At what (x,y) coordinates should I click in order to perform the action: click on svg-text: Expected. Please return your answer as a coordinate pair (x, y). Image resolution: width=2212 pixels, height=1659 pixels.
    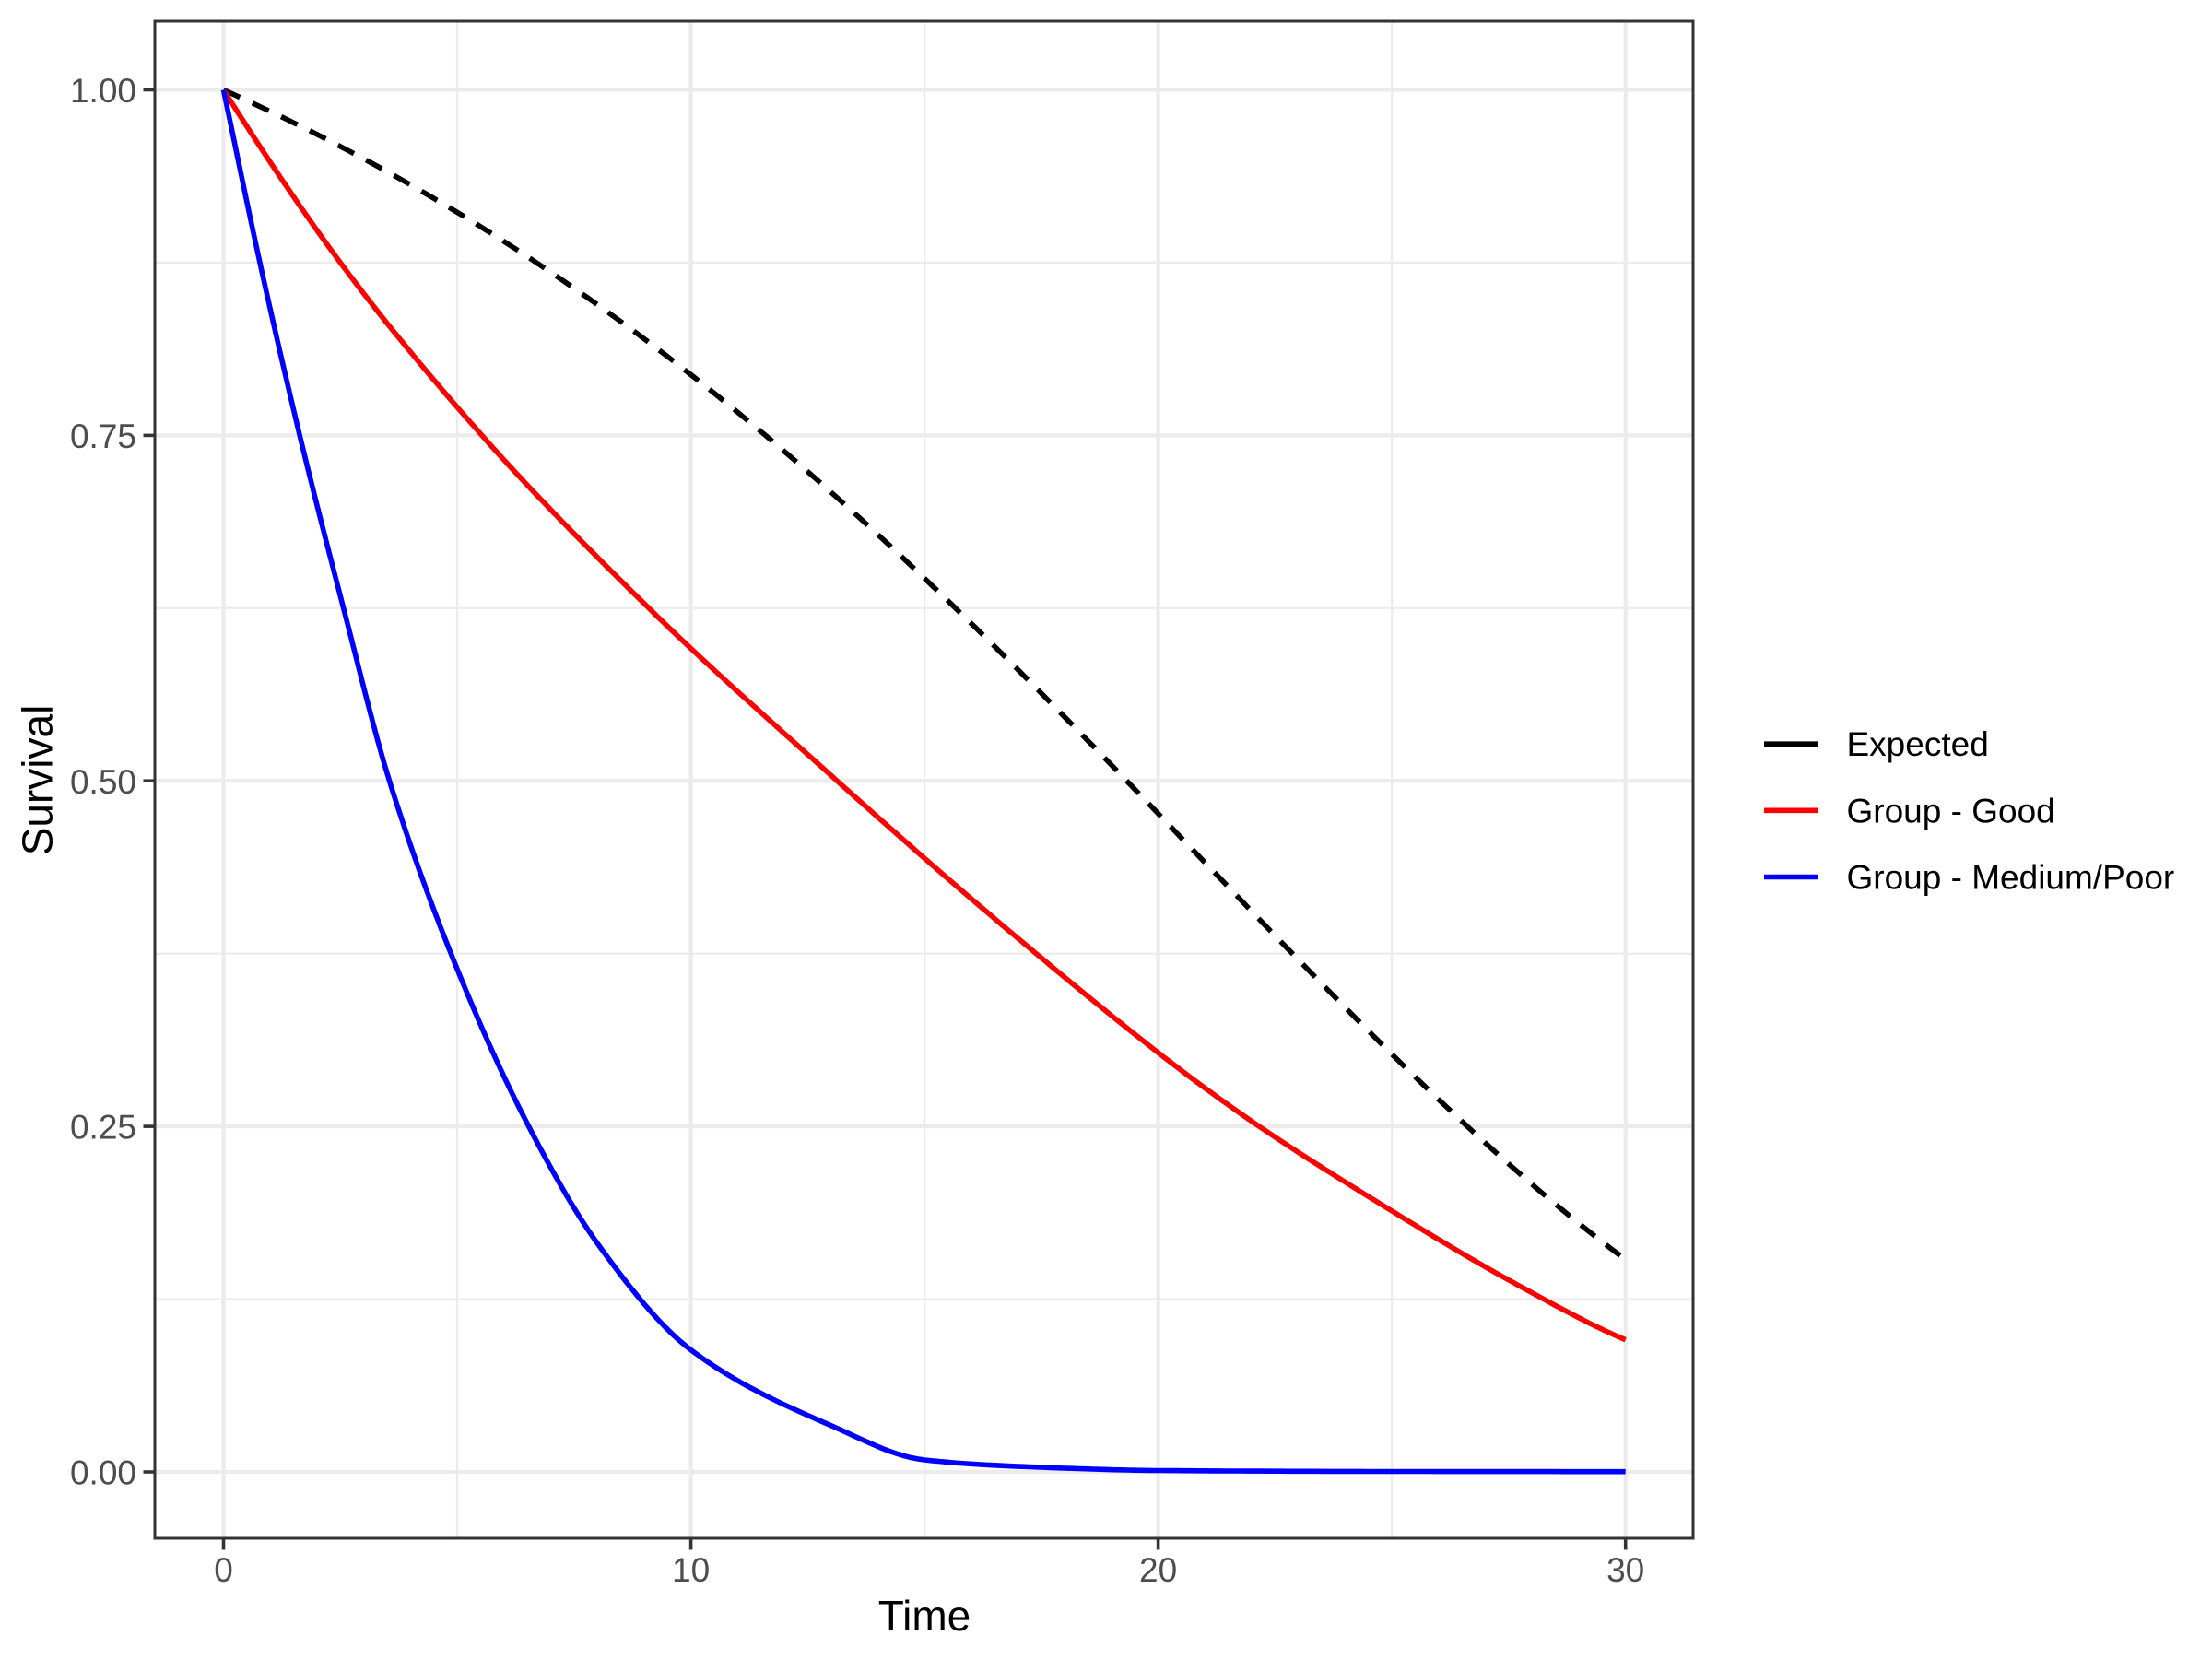
    Looking at the image, I should click on (1918, 744).